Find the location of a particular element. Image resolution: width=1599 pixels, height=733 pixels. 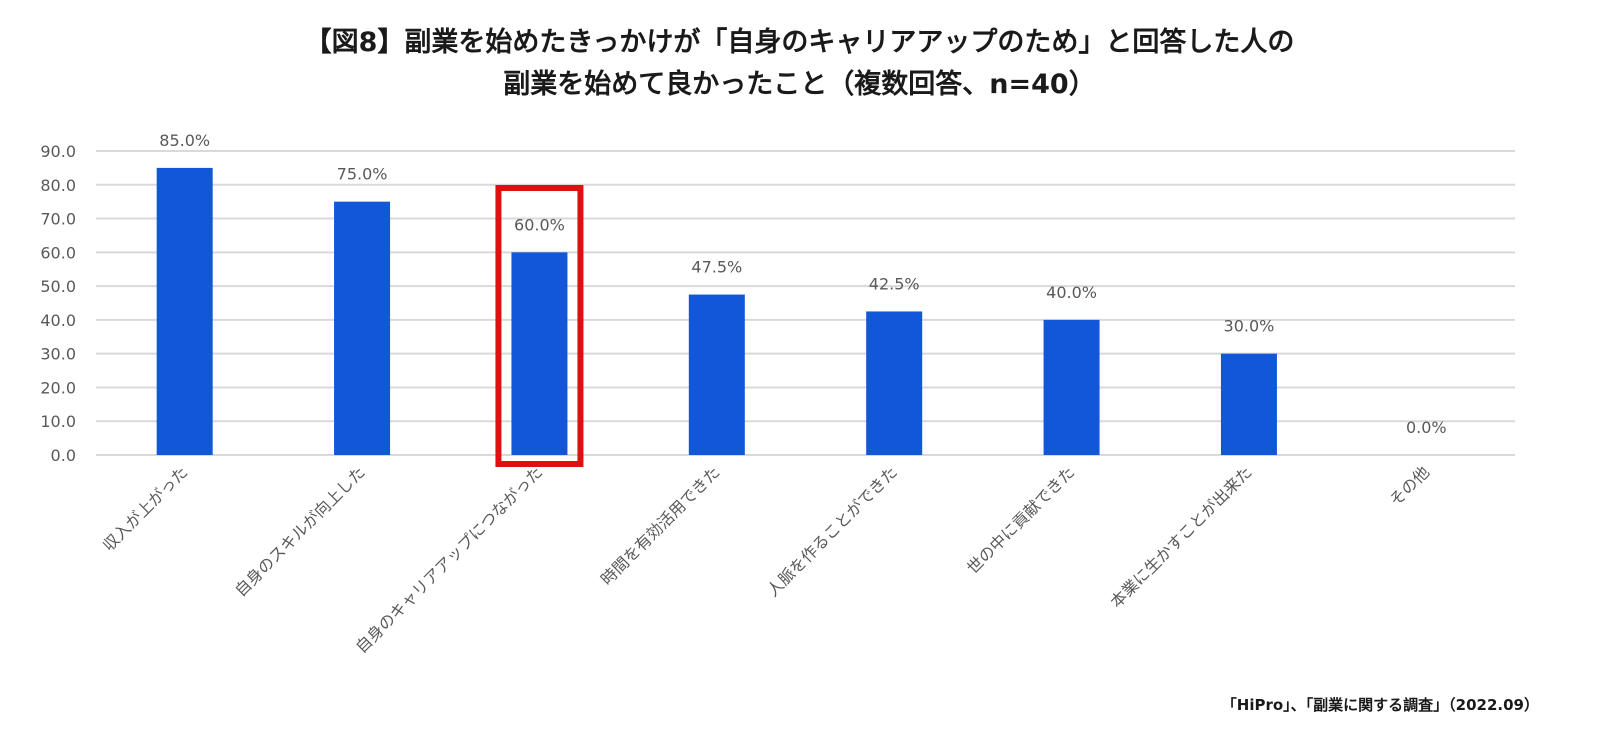

category-label: 自身のキャリアアップにつながった is located at coordinates (449, 559).